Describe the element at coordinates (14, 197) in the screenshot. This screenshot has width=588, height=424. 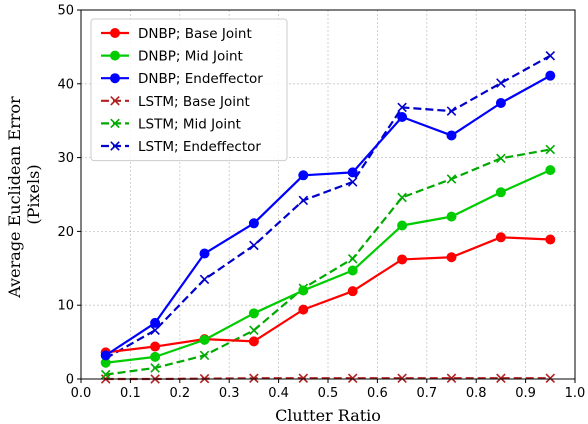
I see `y-axis-title-line-1: Average Euclidean Error` at that location.